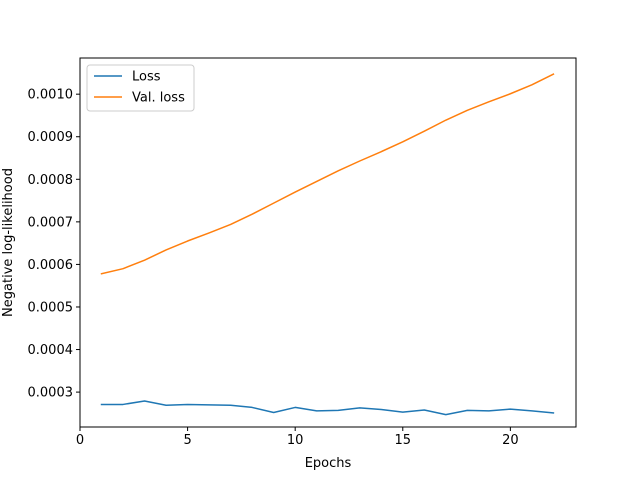 This screenshot has width=640, height=480. Describe the element at coordinates (510, 440) in the screenshot. I see `x-tick-label: 20` at that location.